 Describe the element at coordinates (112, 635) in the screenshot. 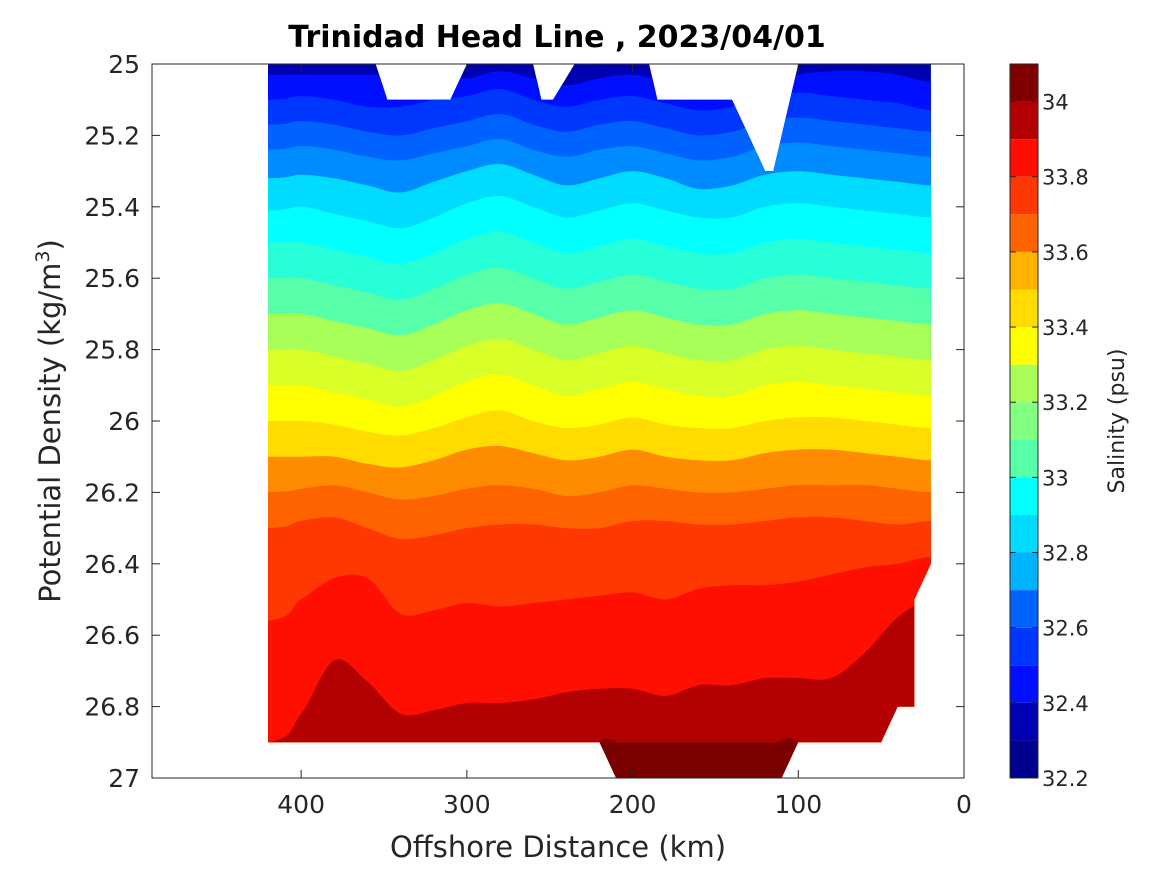

I see `y-tick-label: 26.6` at that location.